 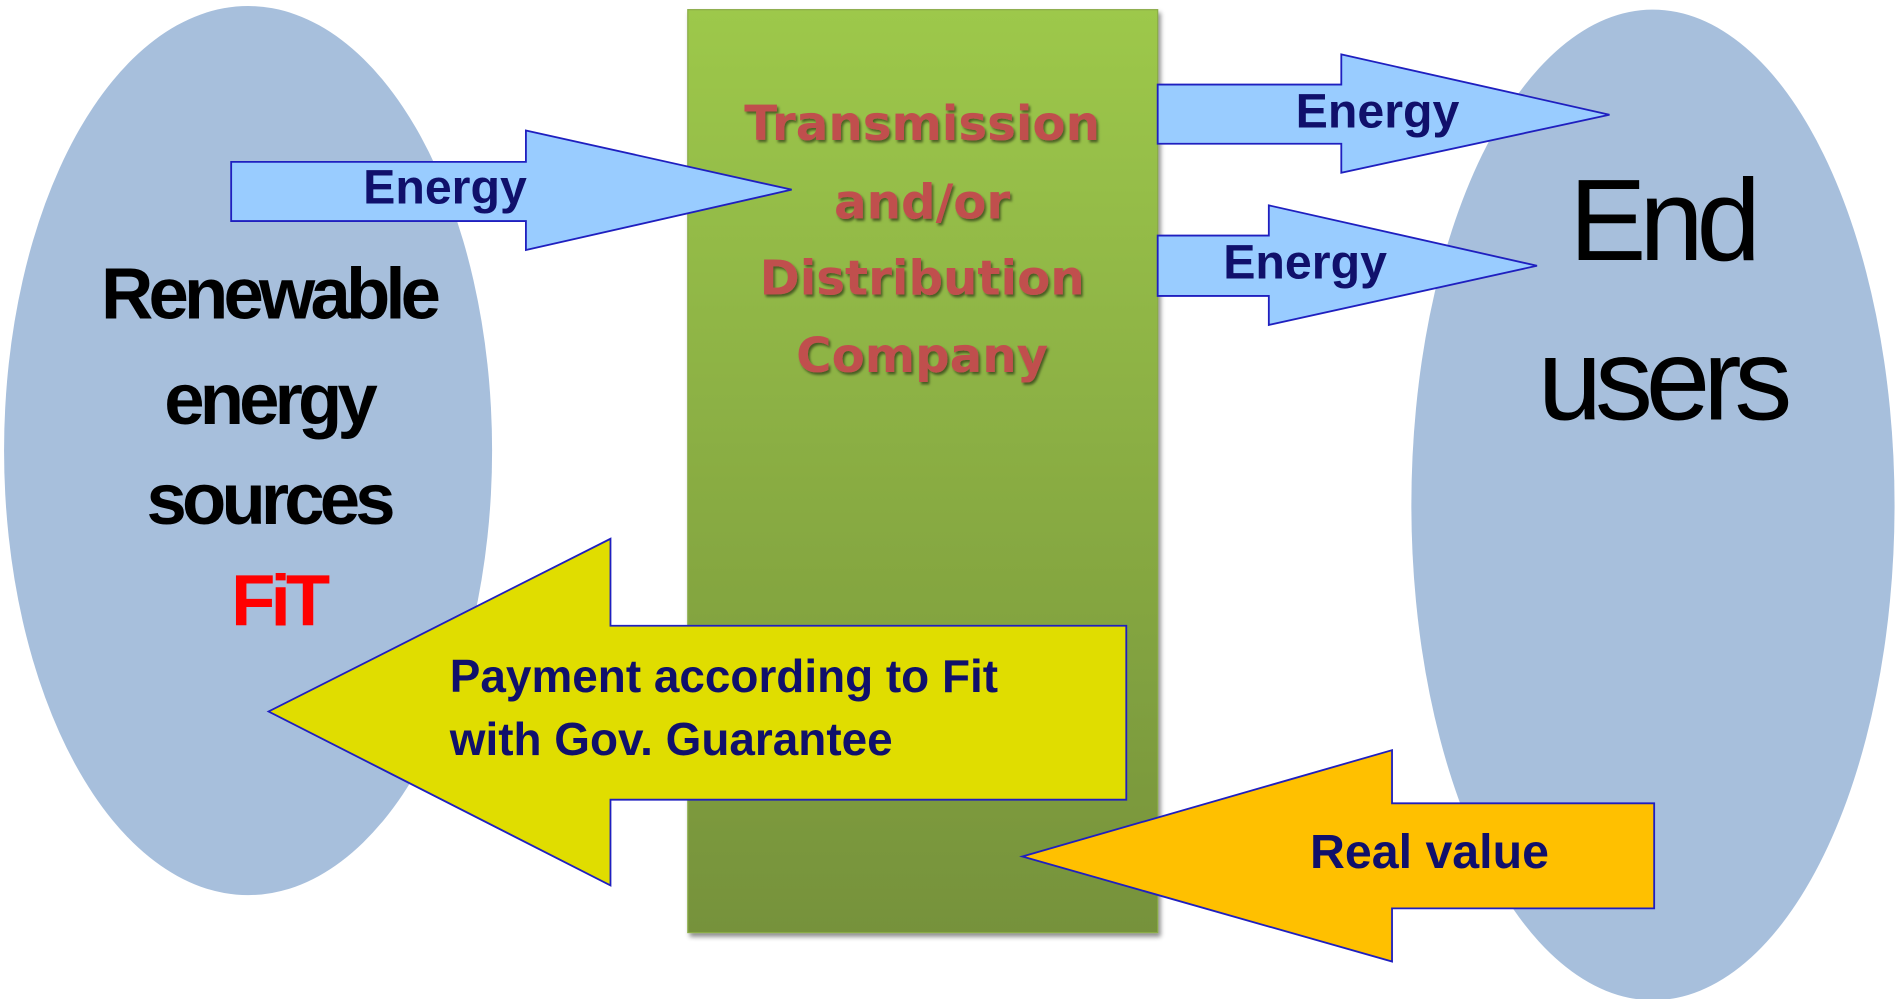 What do you see at coordinates (724, 676) in the screenshot?
I see `payment-label: Payment according to Fit` at bounding box center [724, 676].